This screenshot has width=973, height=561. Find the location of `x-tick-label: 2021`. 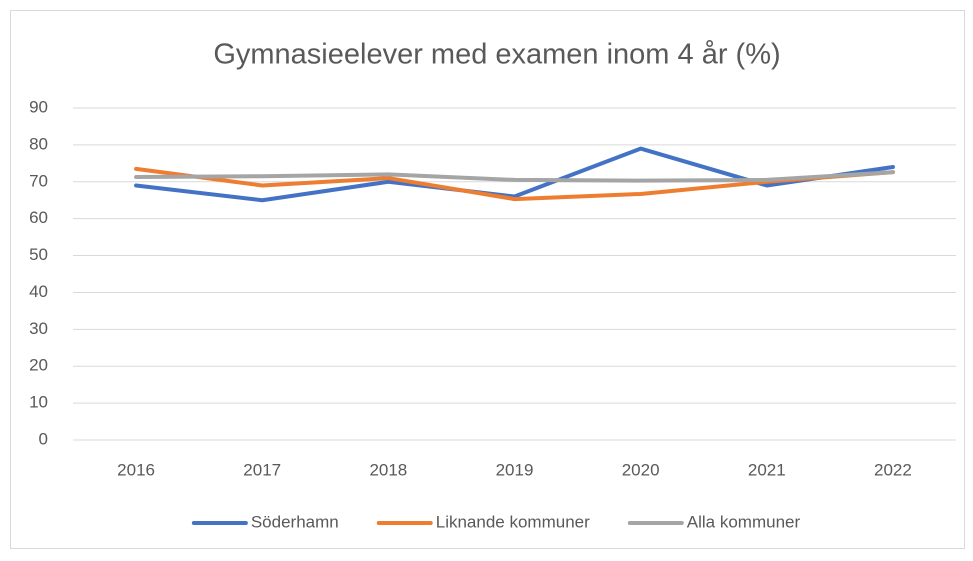

x-tick-label: 2021 is located at coordinates (767, 469).